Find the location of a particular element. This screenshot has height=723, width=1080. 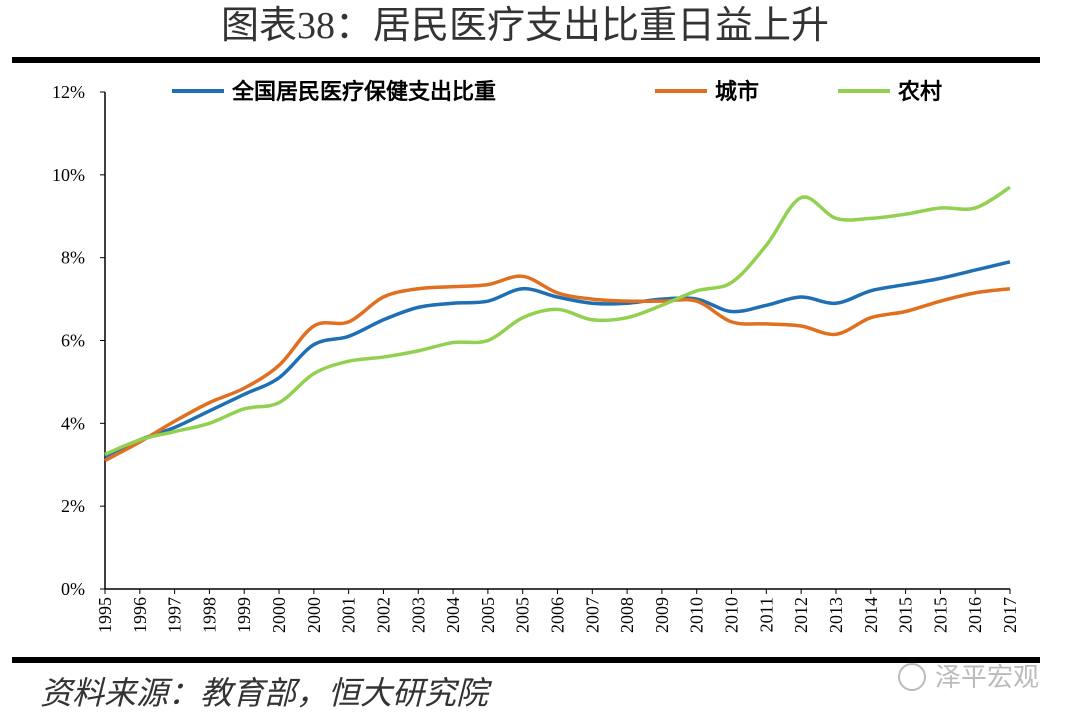

x-tick-label: 1998 is located at coordinates (209, 615).